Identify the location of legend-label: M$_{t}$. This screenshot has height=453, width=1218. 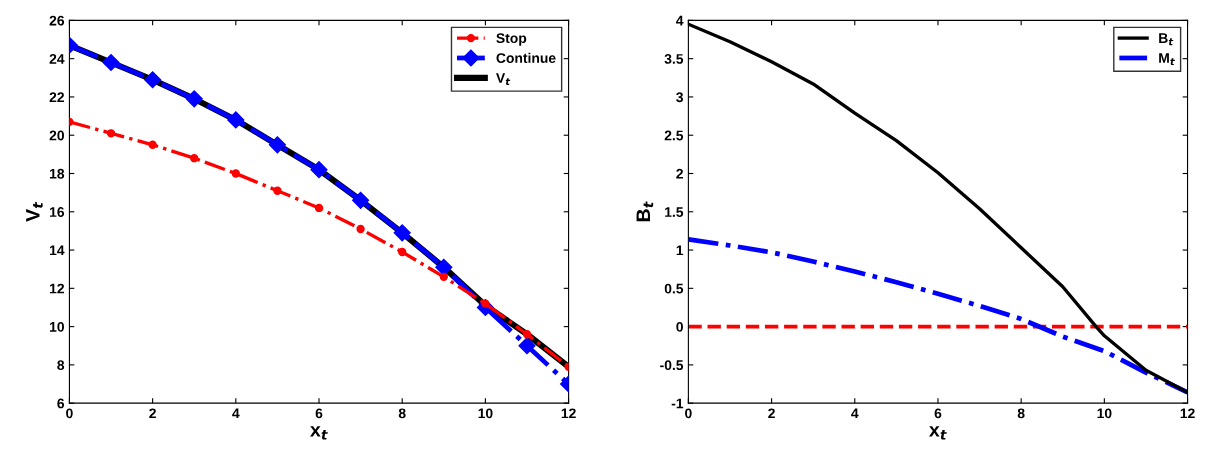
(1167, 59).